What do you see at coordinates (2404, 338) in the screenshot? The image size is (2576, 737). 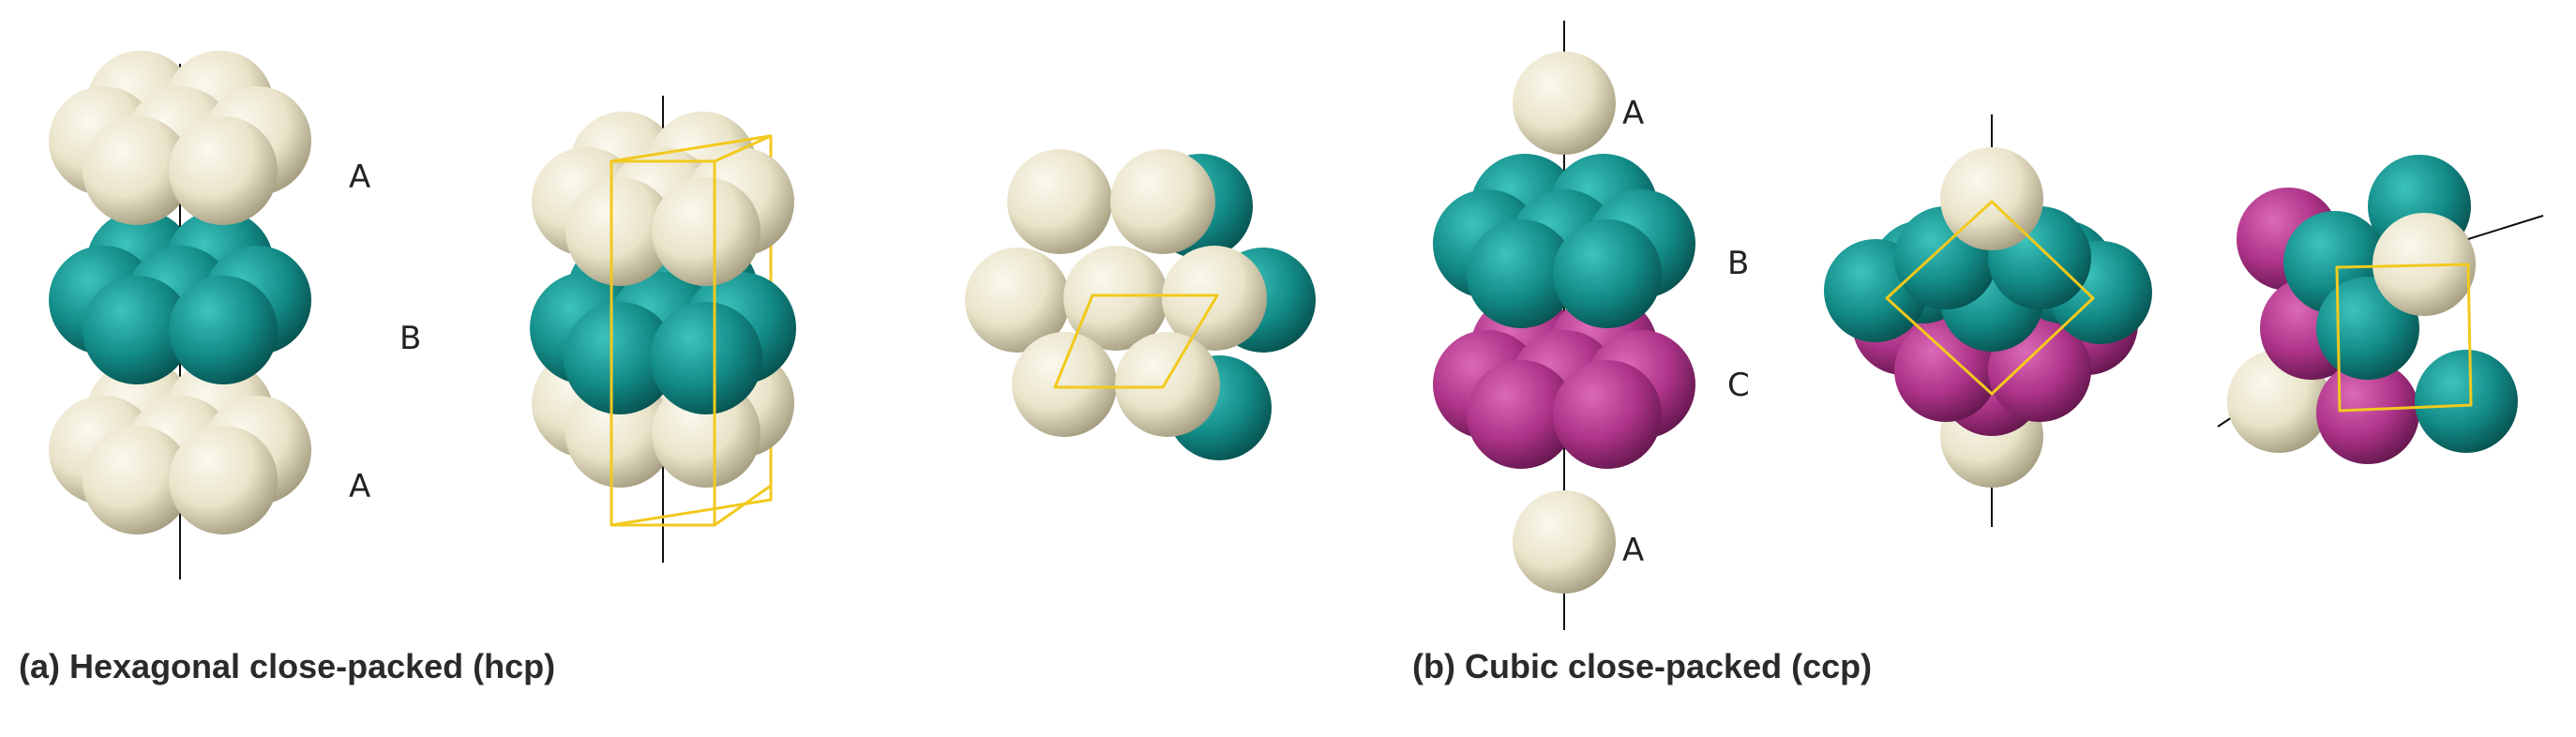 I see `unit-cell-square` at bounding box center [2404, 338].